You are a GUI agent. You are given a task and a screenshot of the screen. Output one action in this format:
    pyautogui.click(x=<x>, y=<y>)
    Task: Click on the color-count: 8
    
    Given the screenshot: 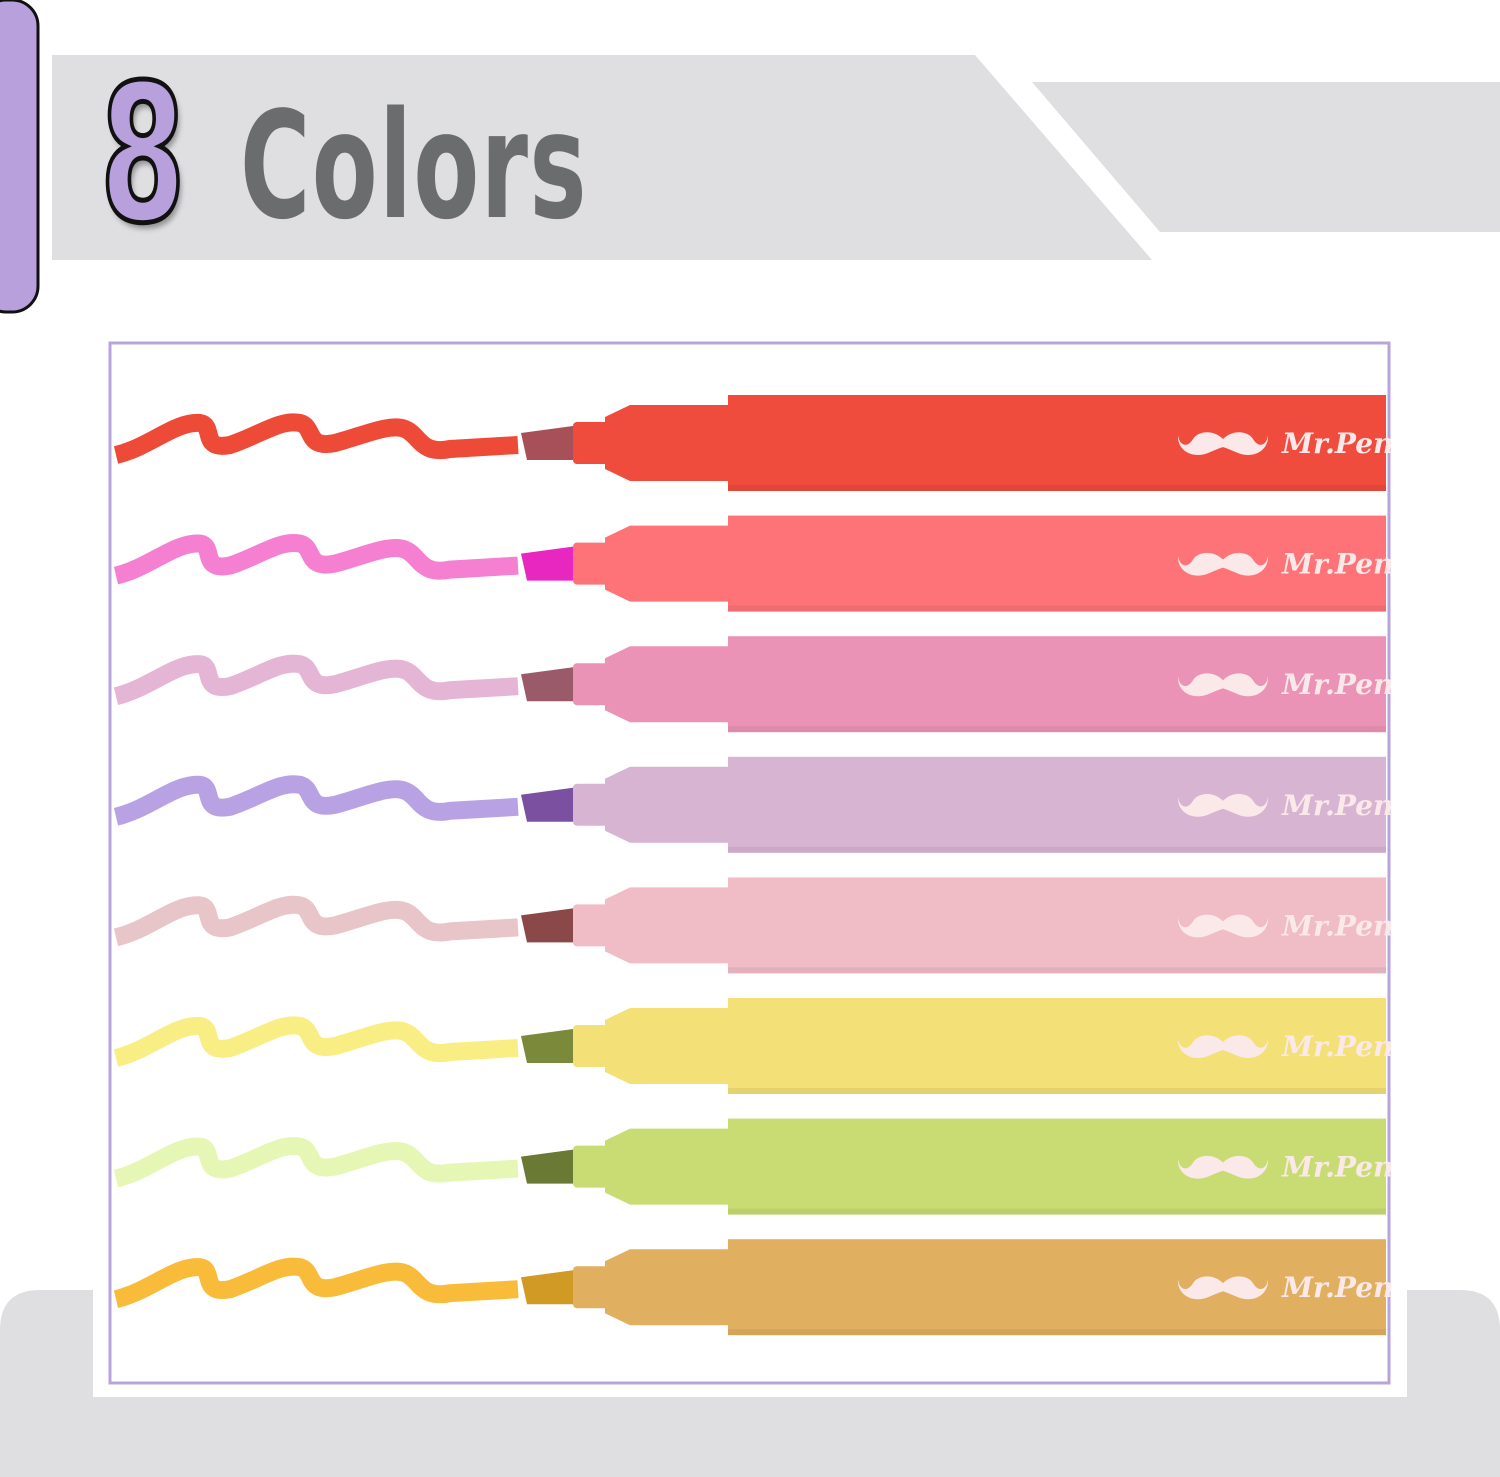 What is the action you would take?
    pyautogui.click(x=142, y=154)
    